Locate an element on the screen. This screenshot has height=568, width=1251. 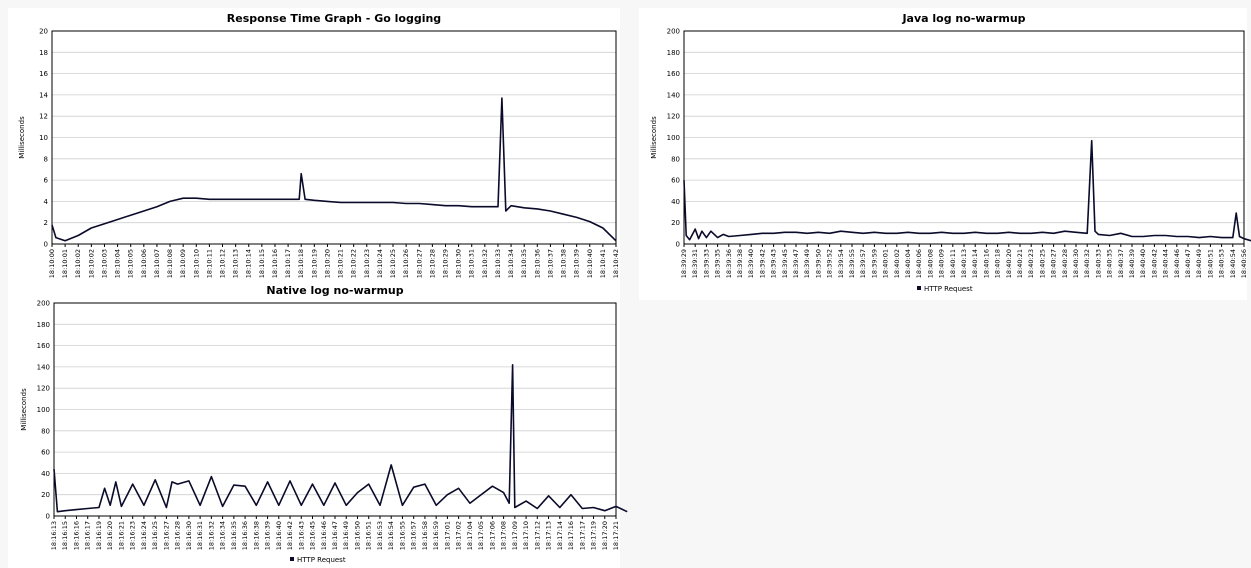
native-x-tick-label: 18:16:28 is located at coordinates (178, 535).